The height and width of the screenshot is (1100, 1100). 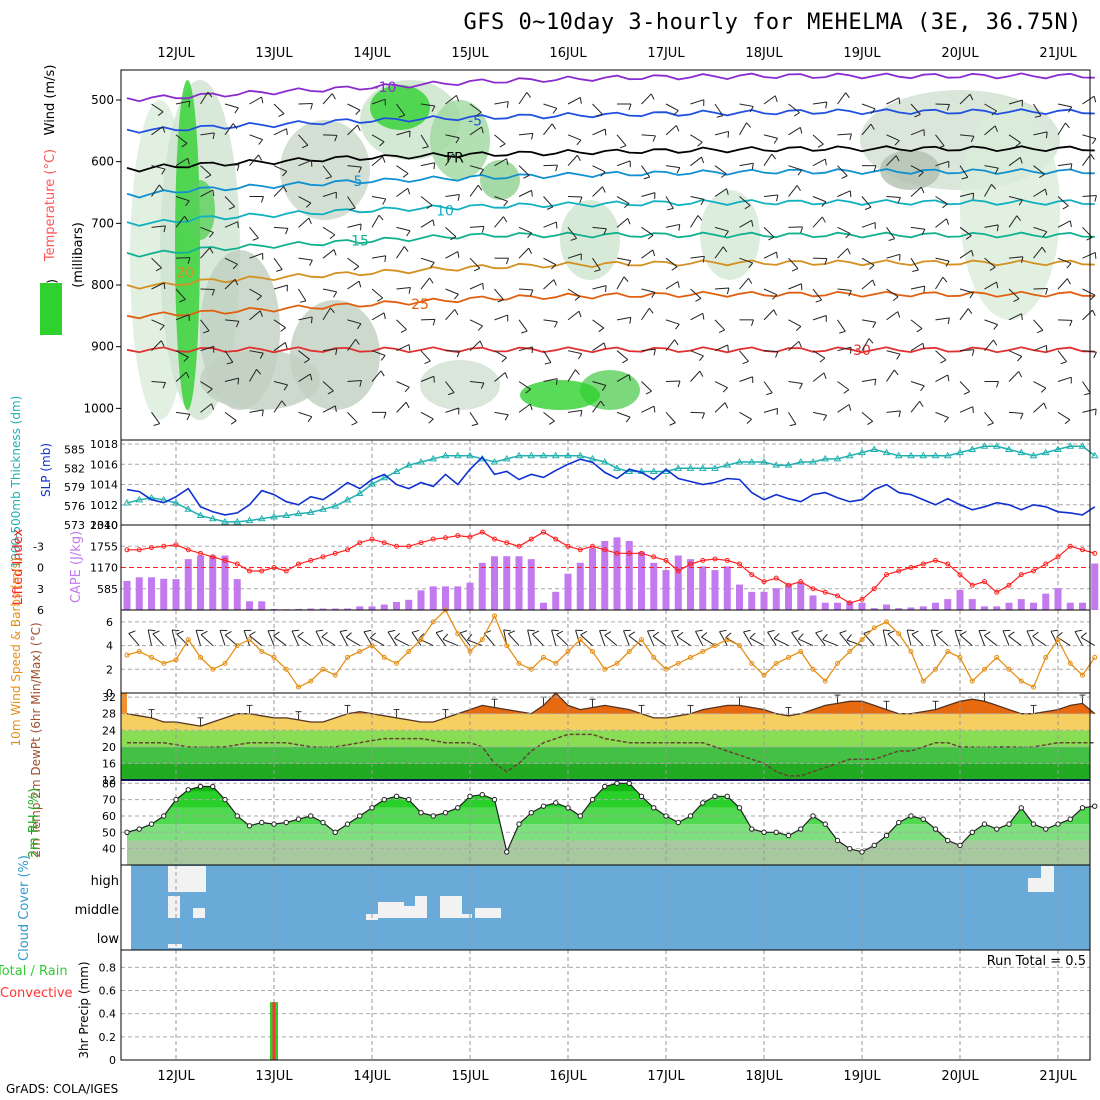 I want to click on thickness-point, so click(x=947, y=455).